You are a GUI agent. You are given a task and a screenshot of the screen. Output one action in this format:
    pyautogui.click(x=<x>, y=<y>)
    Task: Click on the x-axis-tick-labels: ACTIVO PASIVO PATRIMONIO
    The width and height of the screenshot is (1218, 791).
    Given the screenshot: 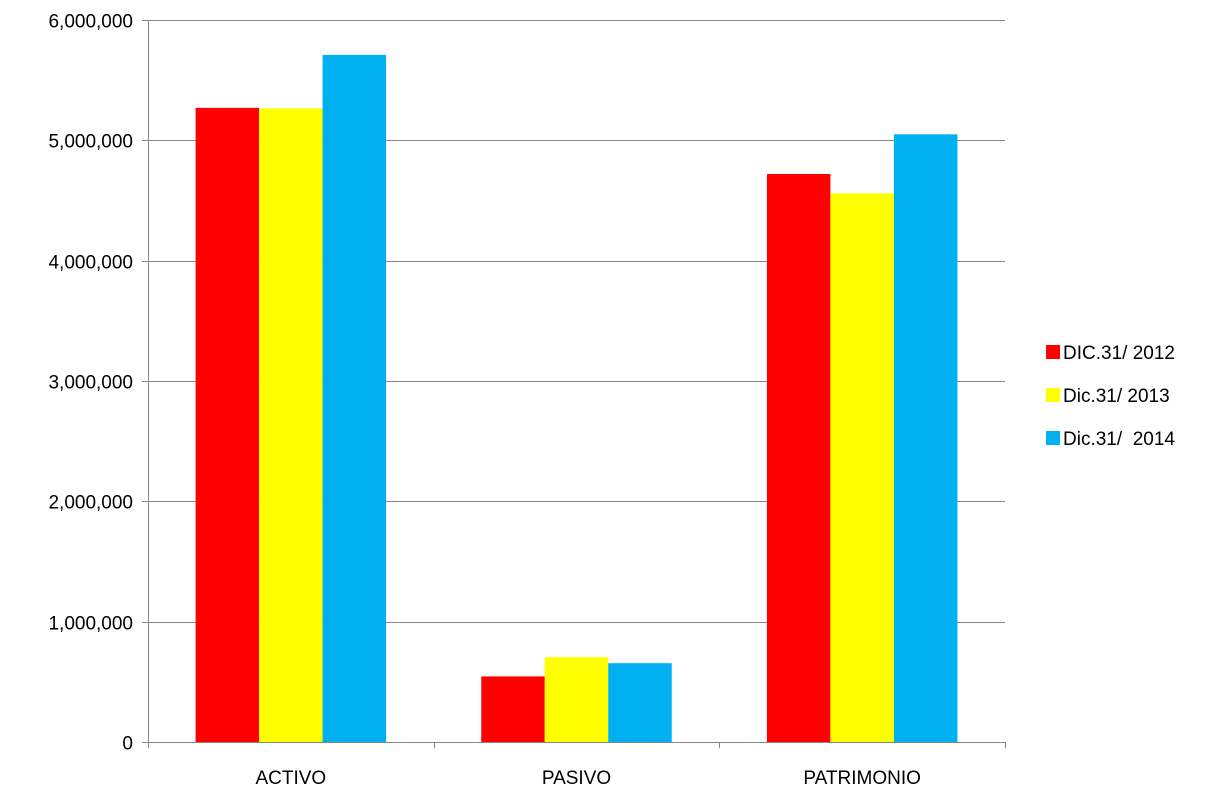 What is the action you would take?
    pyautogui.click(x=587, y=778)
    